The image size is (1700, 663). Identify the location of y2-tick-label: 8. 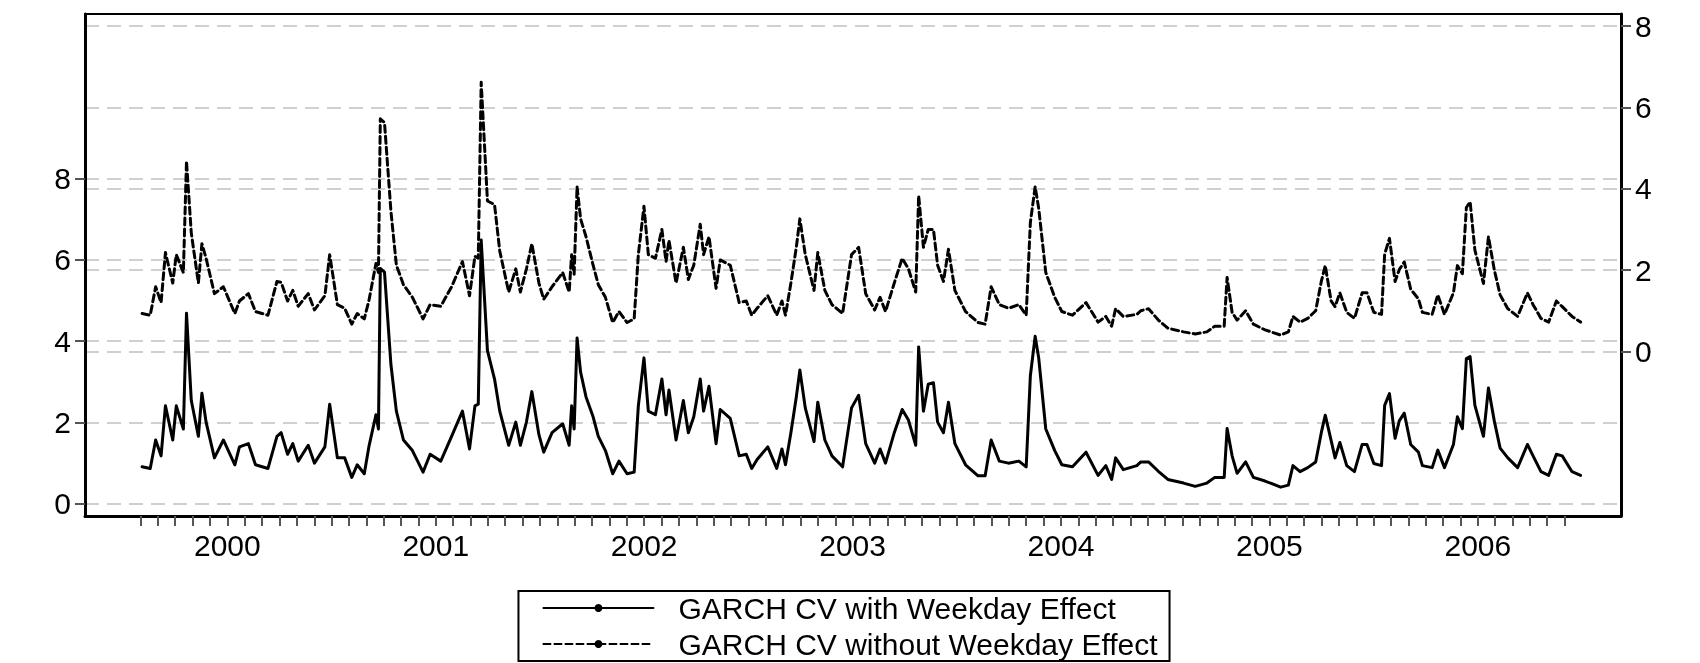
(1643, 26).